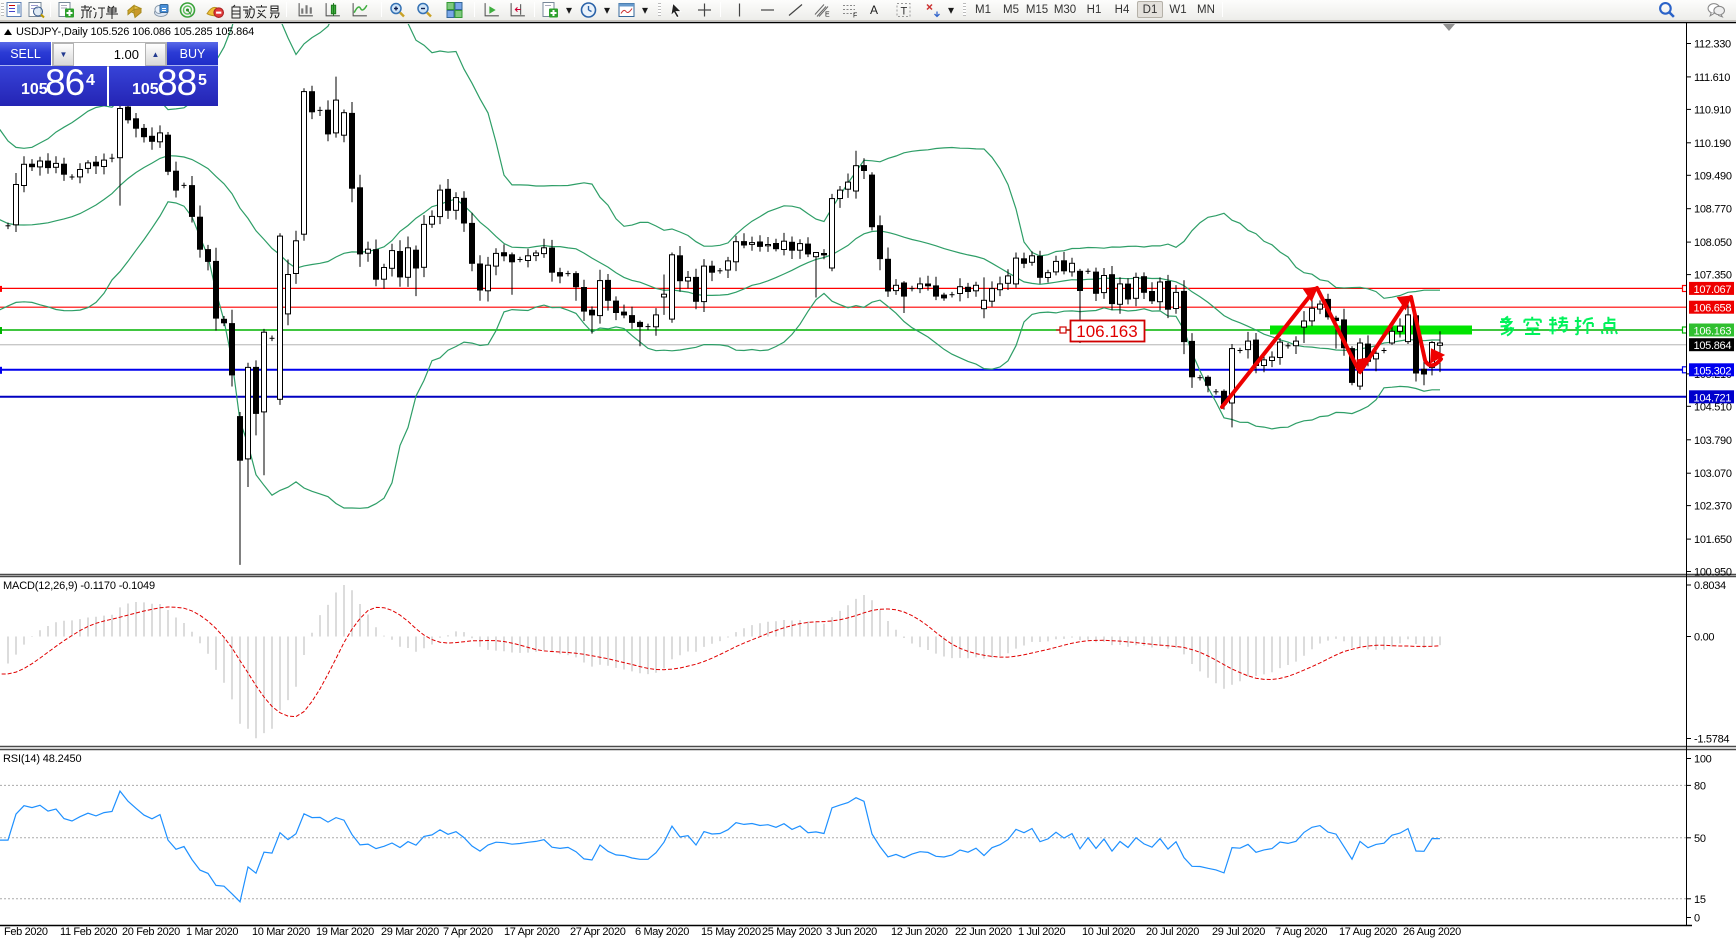  Describe the element at coordinates (1432, 932) in the screenshot. I see `svg-text: 26 Aug 2020` at that location.